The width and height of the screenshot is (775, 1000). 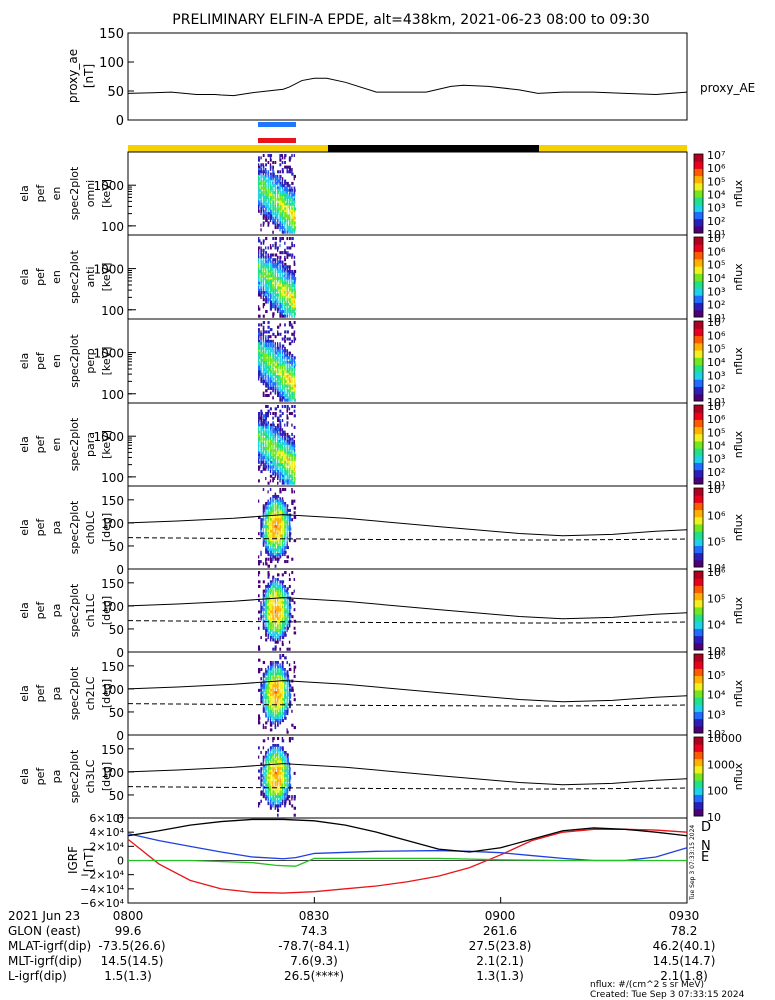 What do you see at coordinates (116, 630) in the screenshot?
I see `pa-ytick-label: 50` at bounding box center [116, 630].